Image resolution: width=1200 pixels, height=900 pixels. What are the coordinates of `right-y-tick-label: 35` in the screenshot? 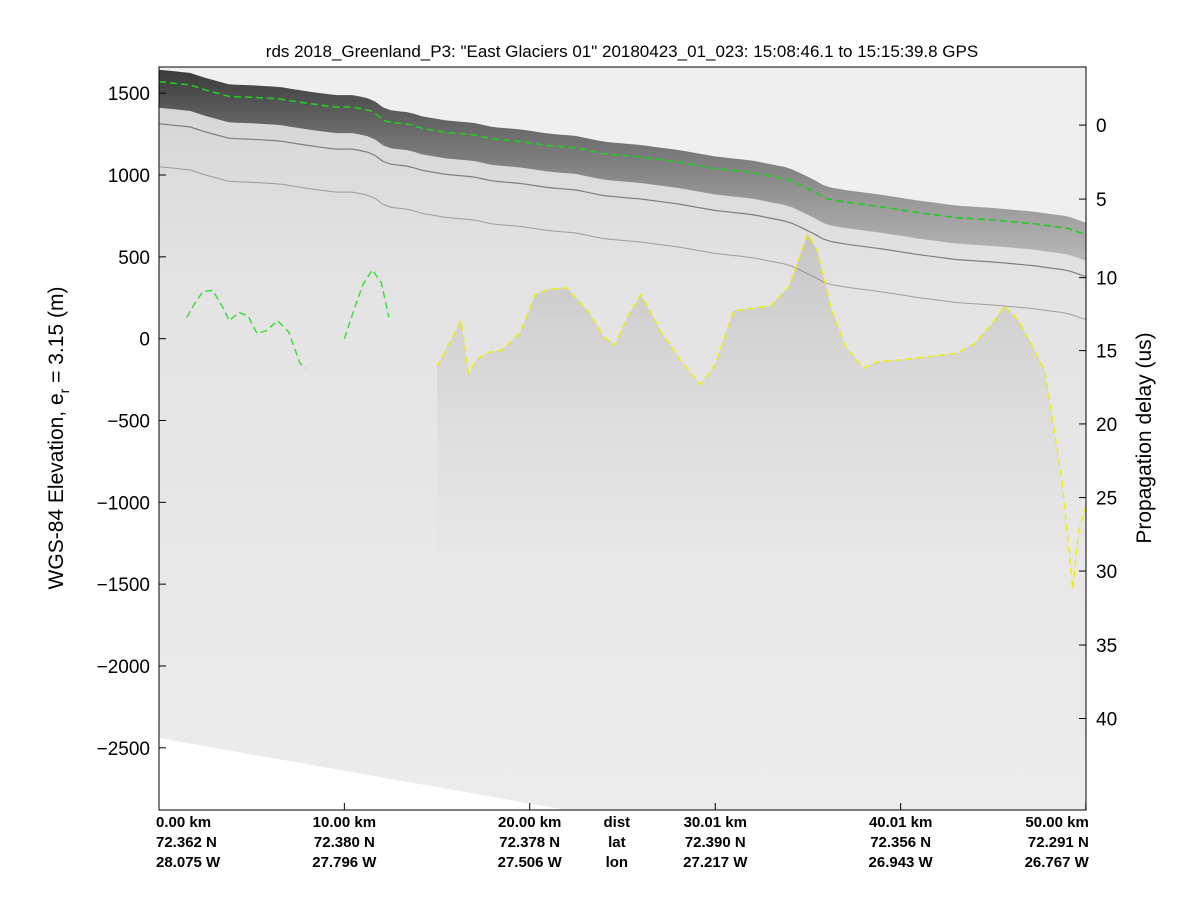 It's located at (1106, 646).